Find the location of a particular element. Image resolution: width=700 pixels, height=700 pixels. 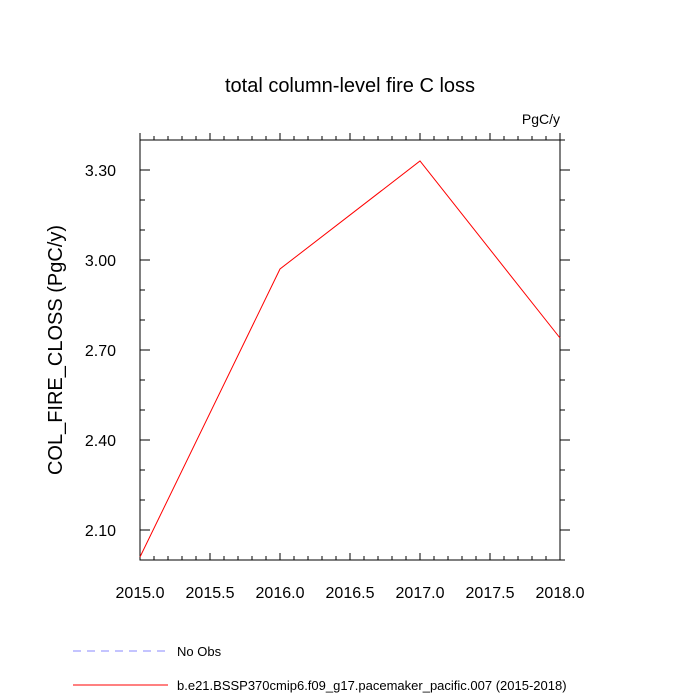

y-tick-labels: 2.10 2.40 2.70 3.00 3.30 is located at coordinates (100, 351).